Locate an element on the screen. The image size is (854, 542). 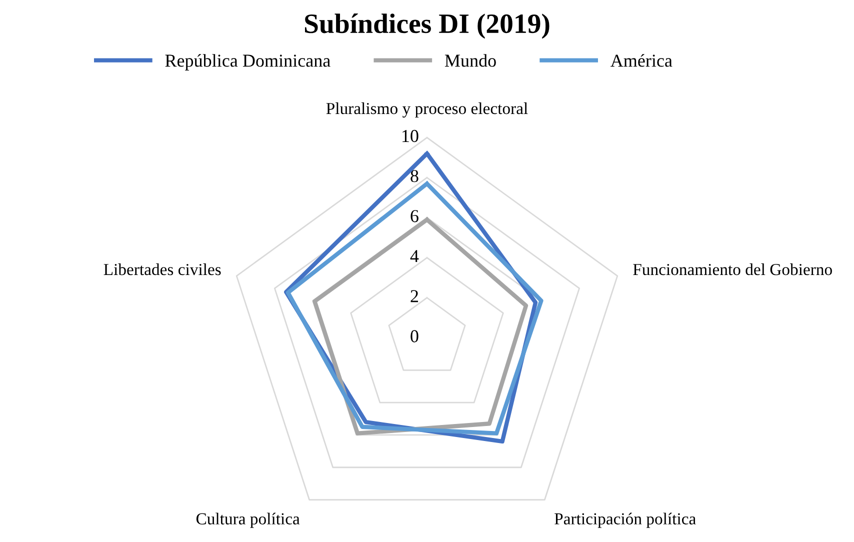
legend-label: Mundo is located at coordinates (470, 60).